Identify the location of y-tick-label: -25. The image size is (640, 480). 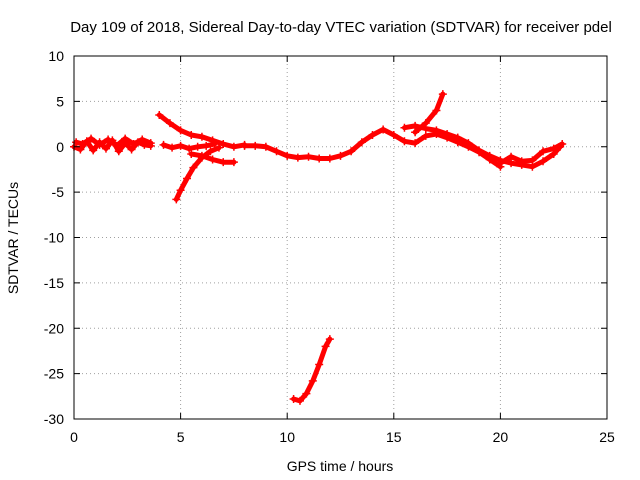
(54, 374).